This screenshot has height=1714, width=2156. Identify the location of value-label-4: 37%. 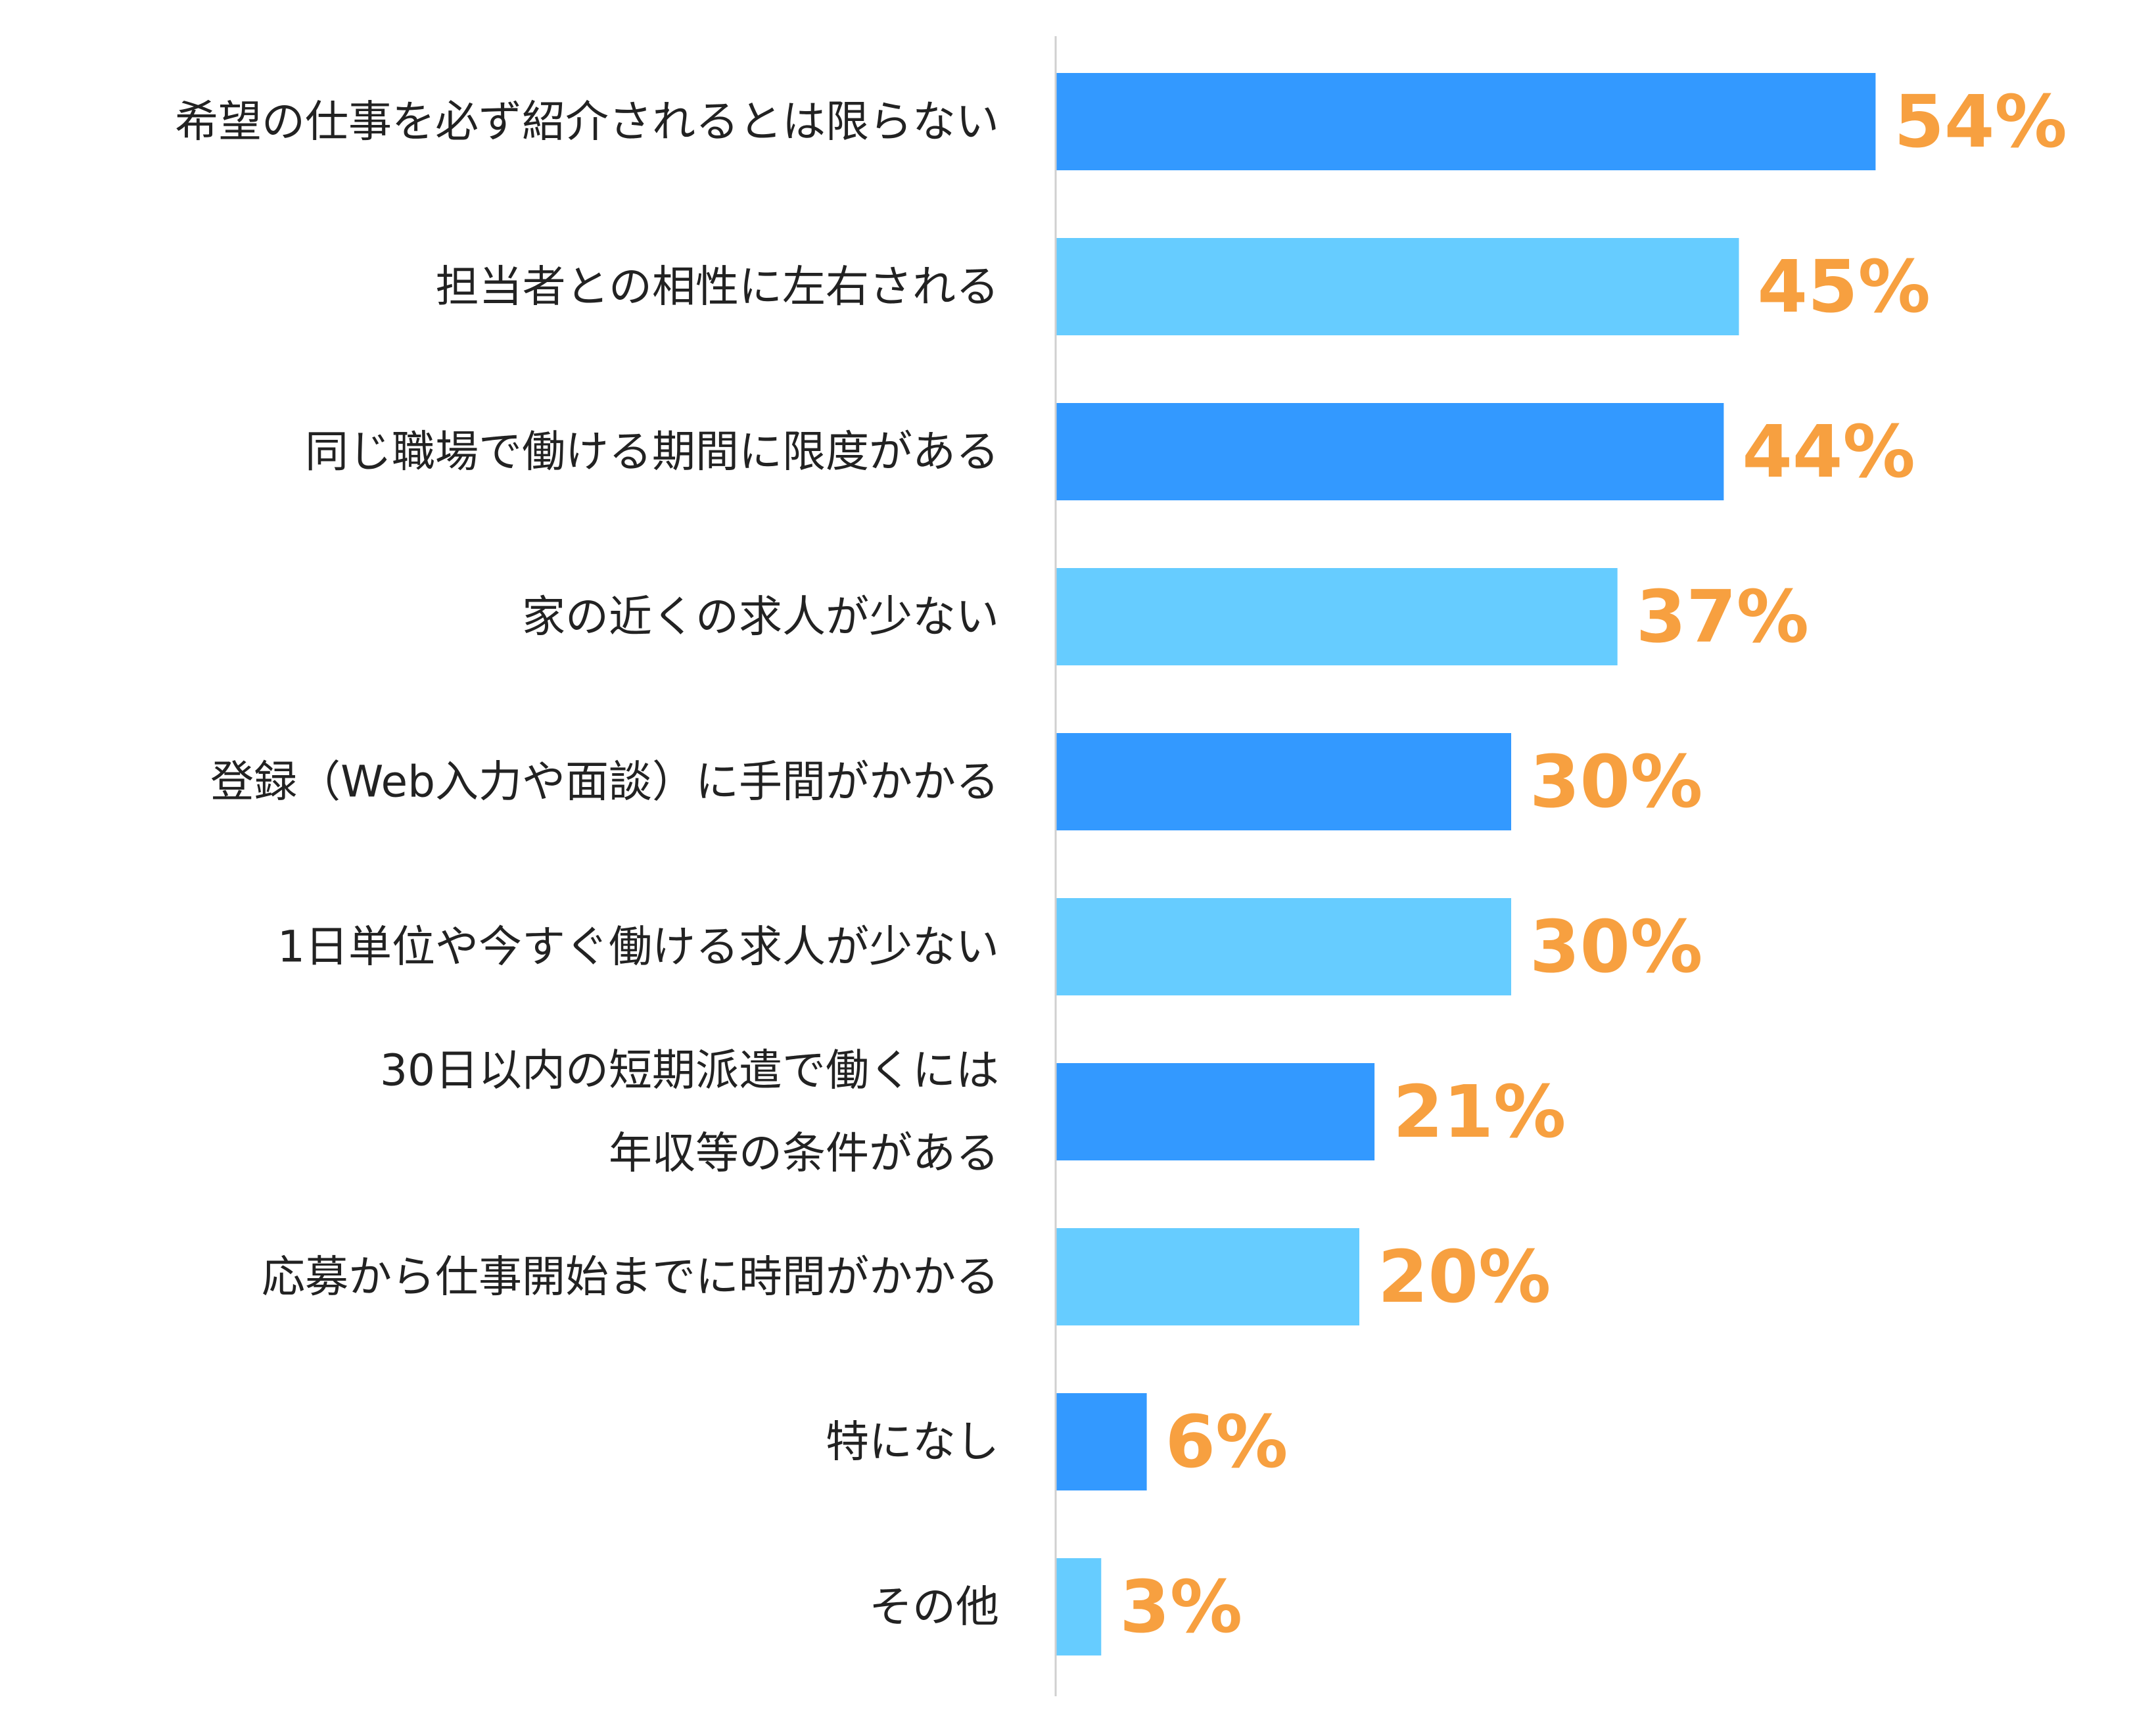
(1723, 617).